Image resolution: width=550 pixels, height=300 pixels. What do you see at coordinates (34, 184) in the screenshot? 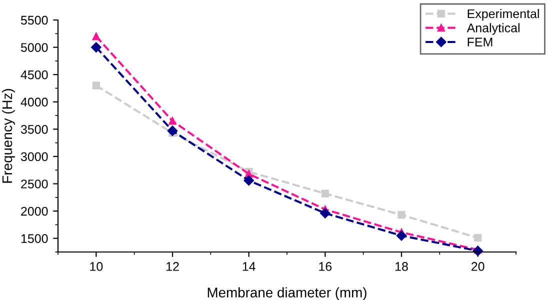
I see `y-tick-label: 2500` at bounding box center [34, 184].